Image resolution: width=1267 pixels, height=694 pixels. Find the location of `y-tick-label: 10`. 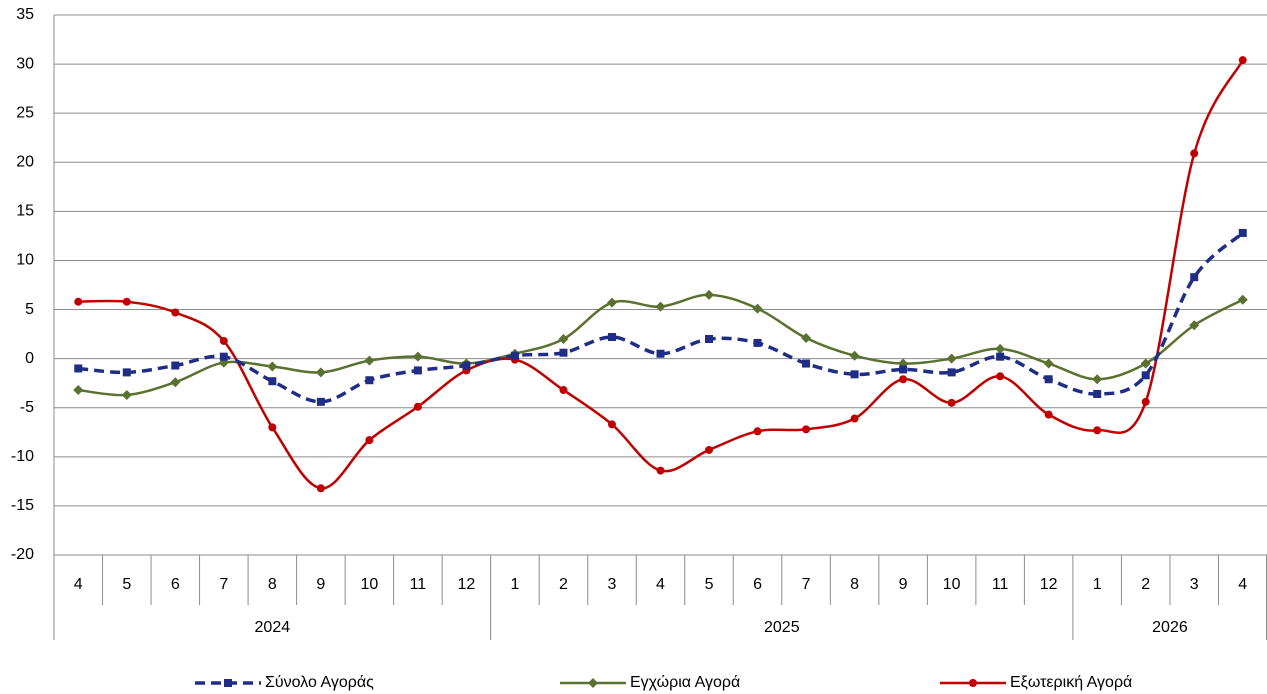

y-tick-label: 10 is located at coordinates (25, 260).